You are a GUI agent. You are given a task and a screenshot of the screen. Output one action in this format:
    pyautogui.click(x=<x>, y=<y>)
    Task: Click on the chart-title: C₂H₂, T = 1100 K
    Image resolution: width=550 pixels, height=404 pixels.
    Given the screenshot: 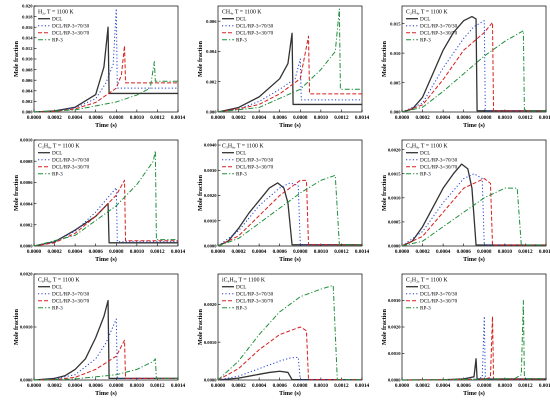 What is the action you would take?
    pyautogui.click(x=427, y=281)
    